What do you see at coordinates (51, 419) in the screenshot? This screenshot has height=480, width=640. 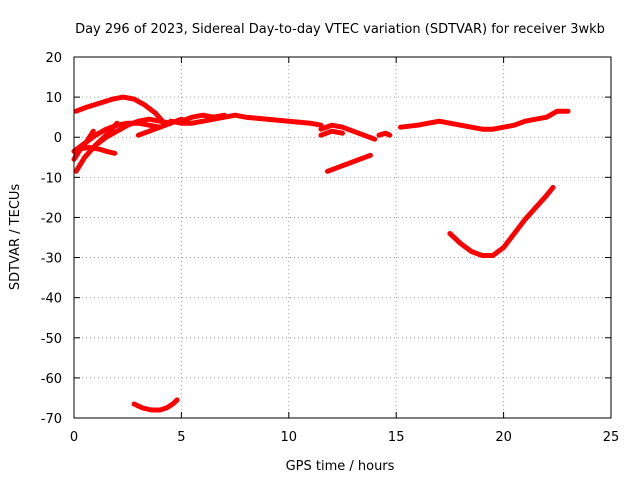 I see `y-tick-label: -70` at bounding box center [51, 419].